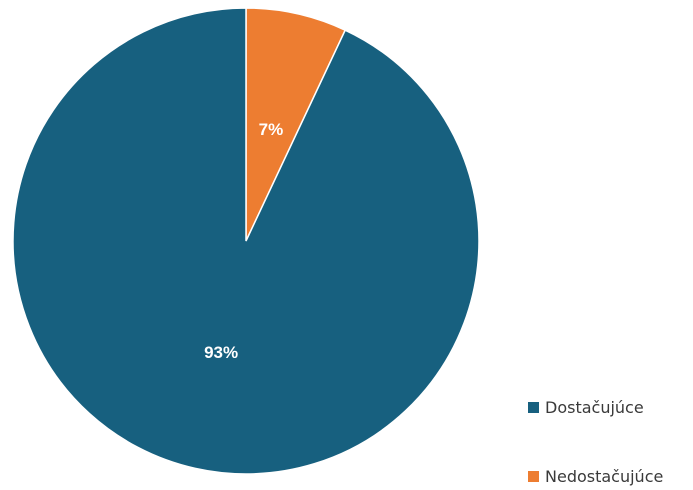 The height and width of the screenshot is (490, 693). Describe the element at coordinates (533, 407) in the screenshot. I see `legend-swatch-dostacujuce` at that location.